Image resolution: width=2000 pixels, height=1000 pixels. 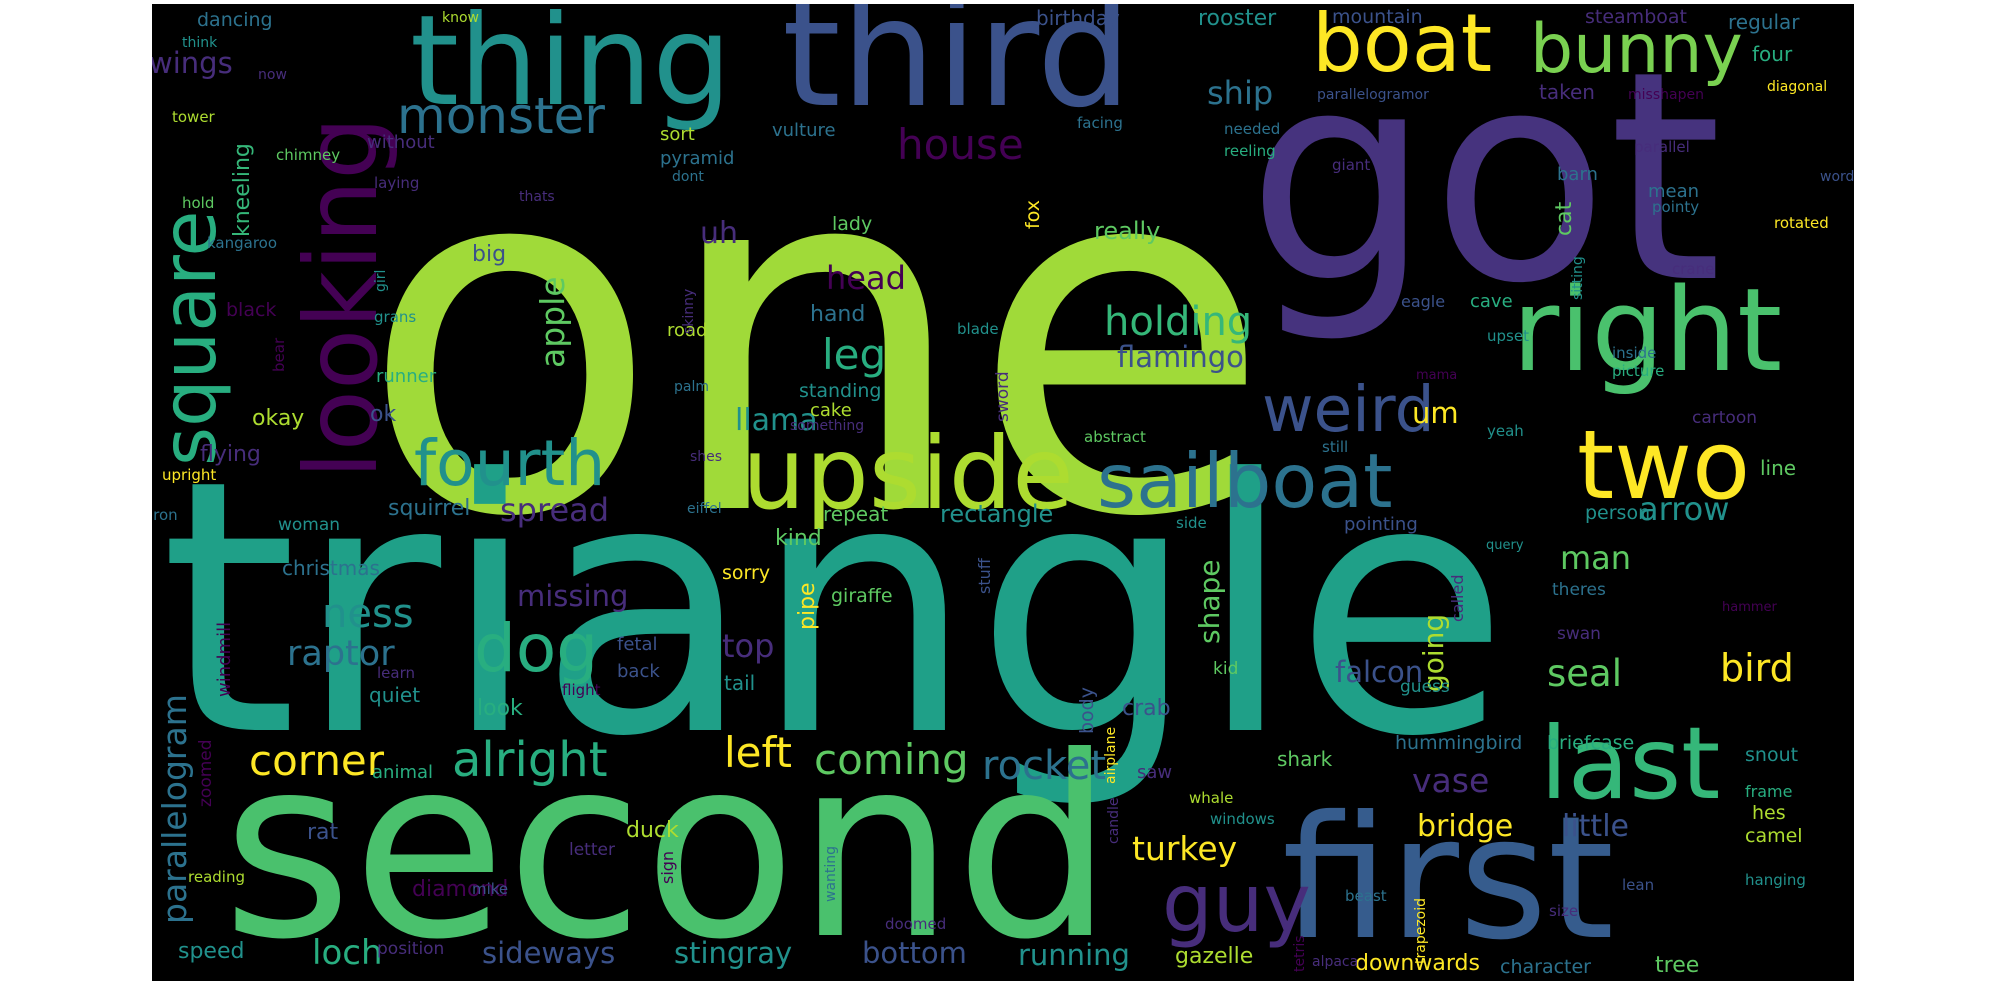 What do you see at coordinates (891, 759) in the screenshot?
I see `word-coming: coming` at bounding box center [891, 759].